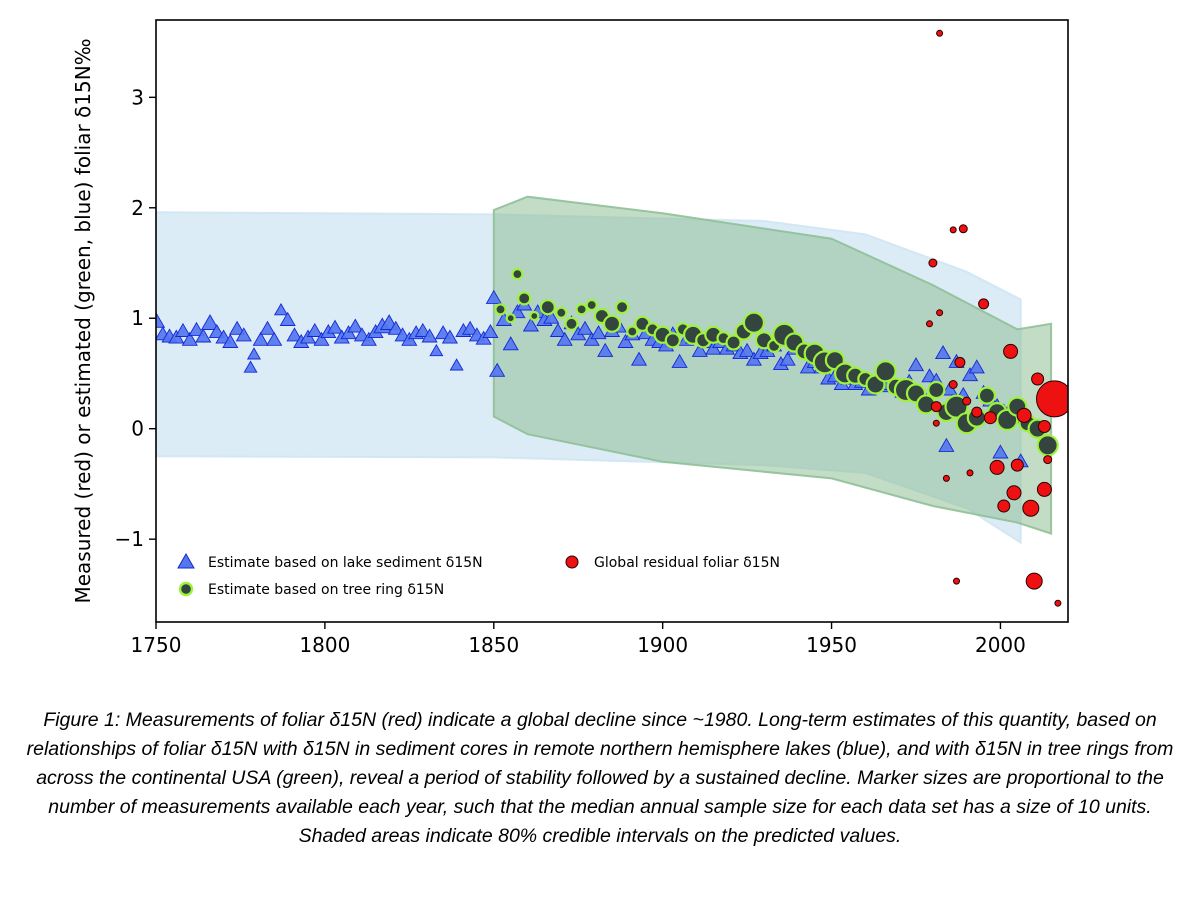  What do you see at coordinates (345, 563) in the screenshot?
I see `legend-label: Estimate based on lake sediment δ15N` at bounding box center [345, 563].